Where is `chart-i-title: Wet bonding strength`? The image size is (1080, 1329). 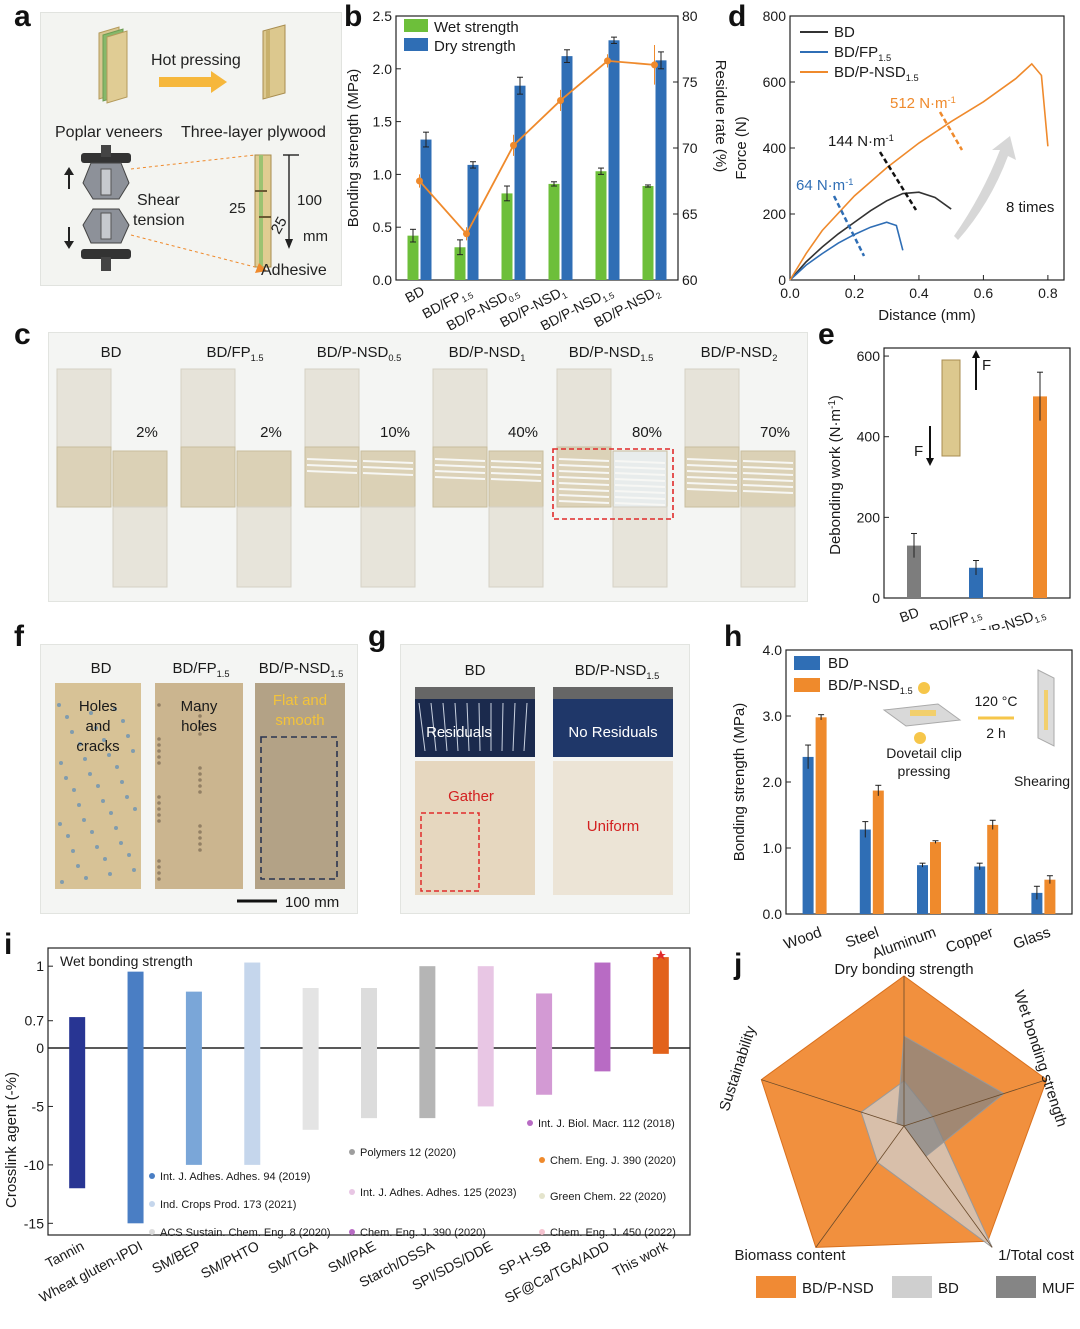 chart-i-title: Wet bonding strength is located at coordinates (126, 961).